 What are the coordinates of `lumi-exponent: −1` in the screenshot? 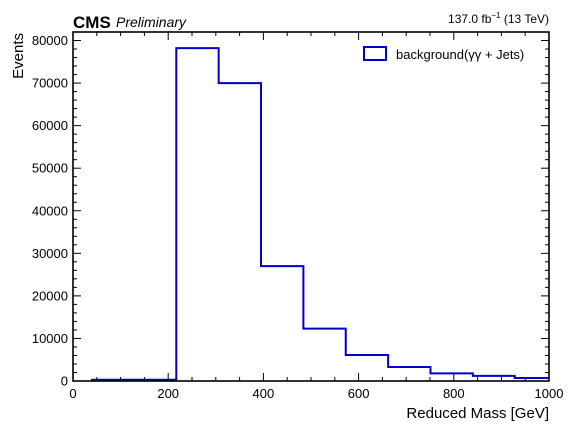 It's located at (496, 15).